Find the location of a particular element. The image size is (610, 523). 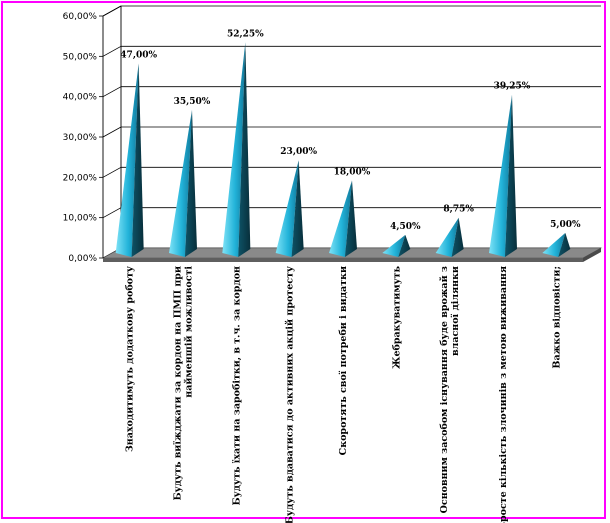

chart-floor-front is located at coordinates (343, 260).